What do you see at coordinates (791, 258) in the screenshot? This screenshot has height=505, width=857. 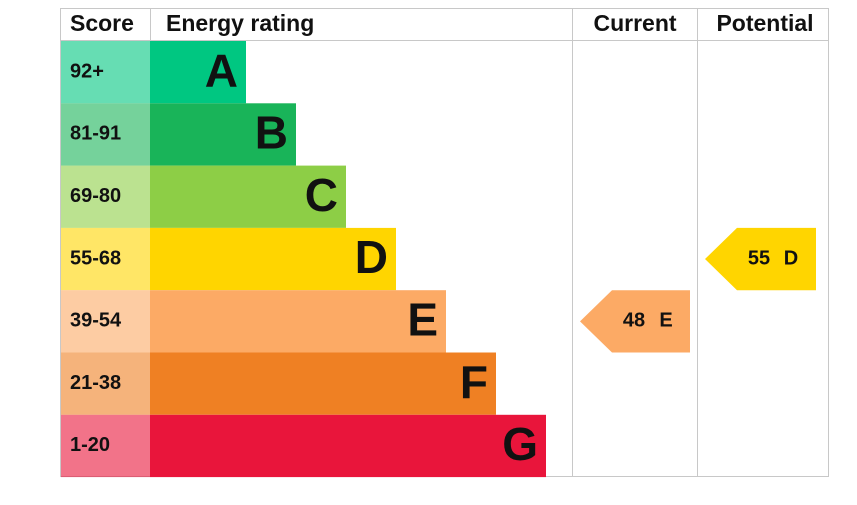 I see `potential-rating: D` at bounding box center [791, 258].